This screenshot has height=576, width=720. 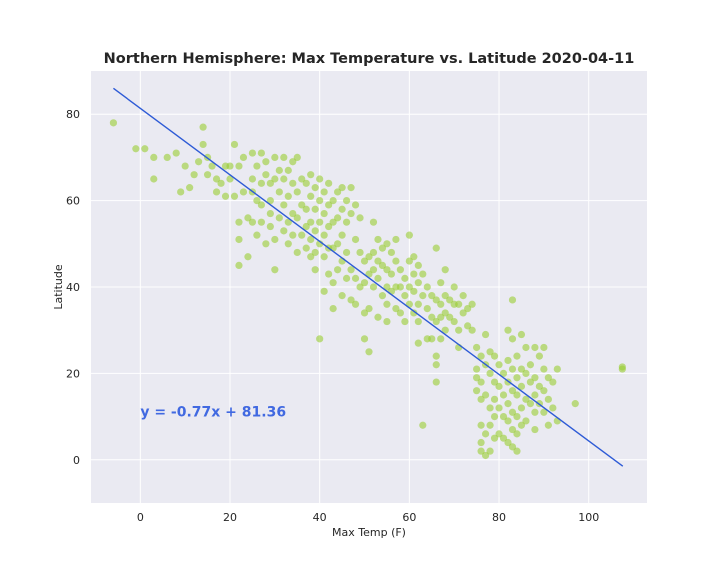 What do you see at coordinates (320, 517) in the screenshot?
I see `x-tick-label: 40` at bounding box center [320, 517].